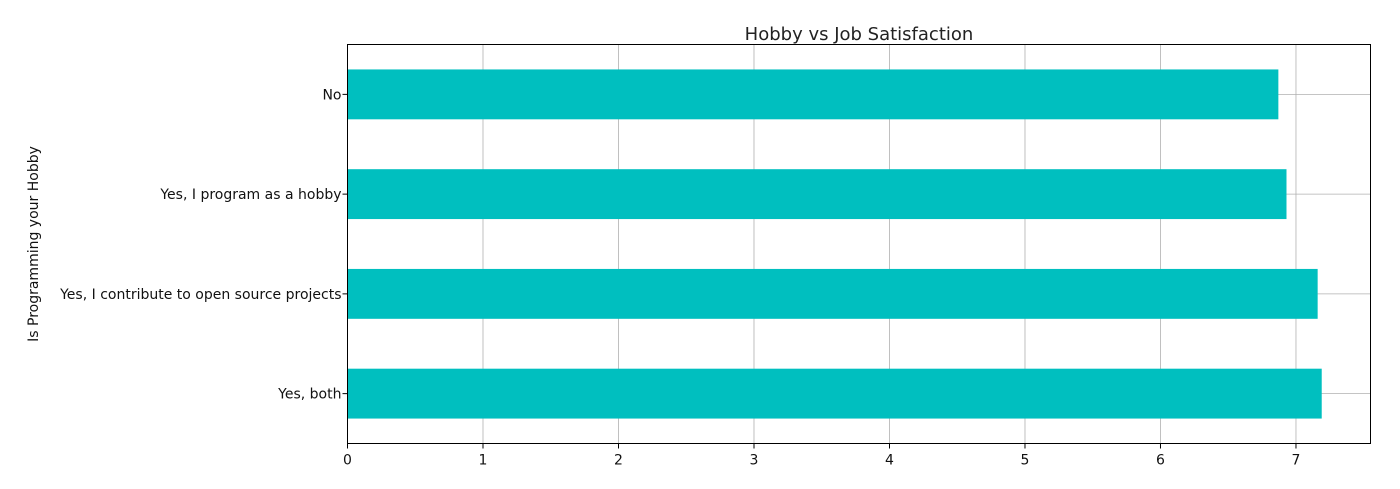  Describe the element at coordinates (859, 34) in the screenshot. I see `chart-title: Hobby vs Job Satisfaction` at that location.